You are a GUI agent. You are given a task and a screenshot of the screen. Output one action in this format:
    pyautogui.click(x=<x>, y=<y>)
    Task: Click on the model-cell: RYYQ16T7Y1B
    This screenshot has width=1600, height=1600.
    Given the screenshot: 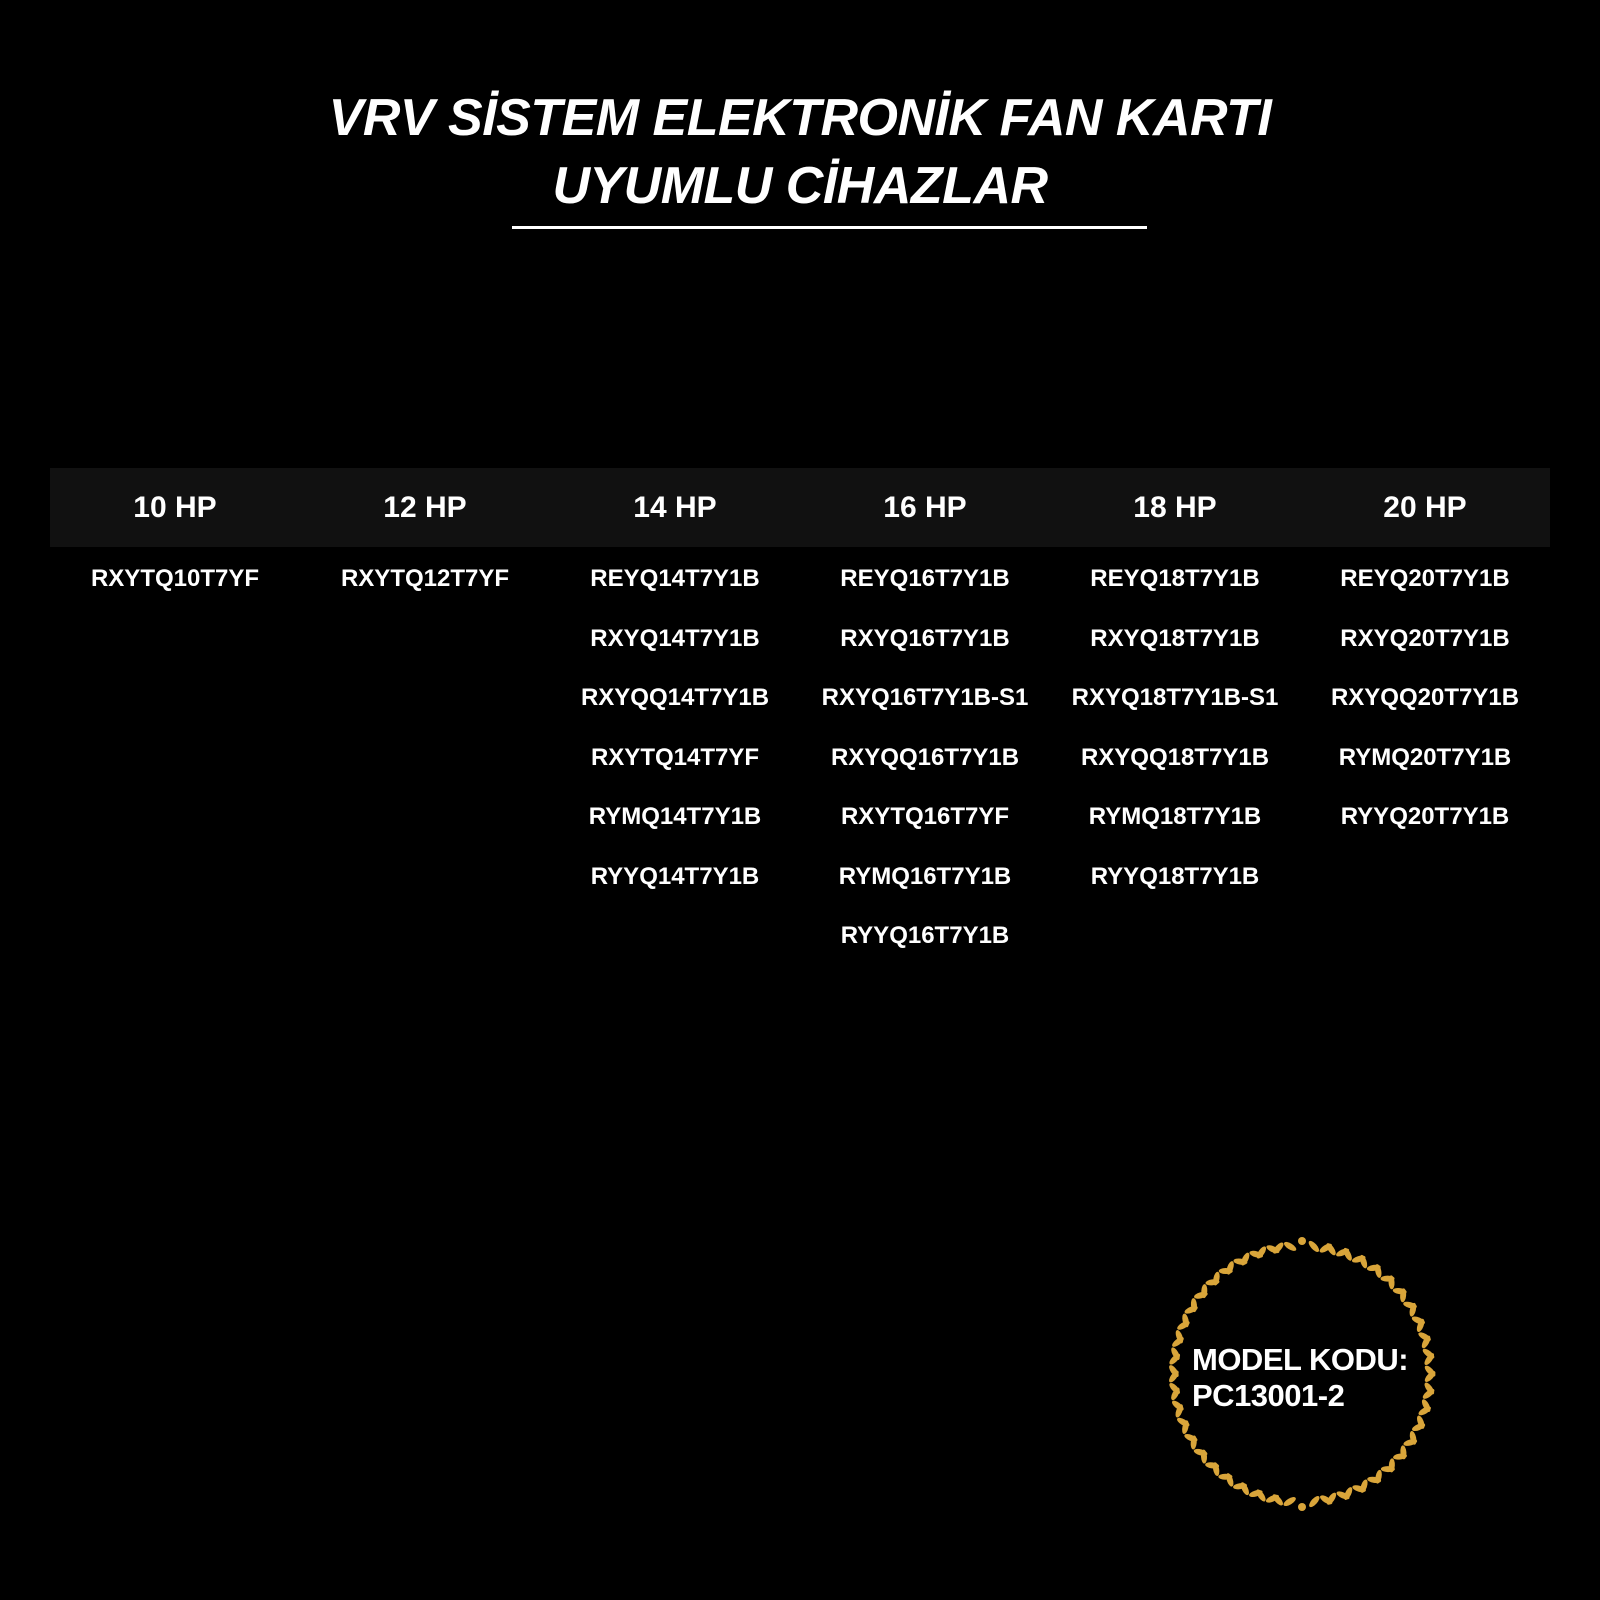 What is the action you would take?
    pyautogui.click(x=925, y=935)
    